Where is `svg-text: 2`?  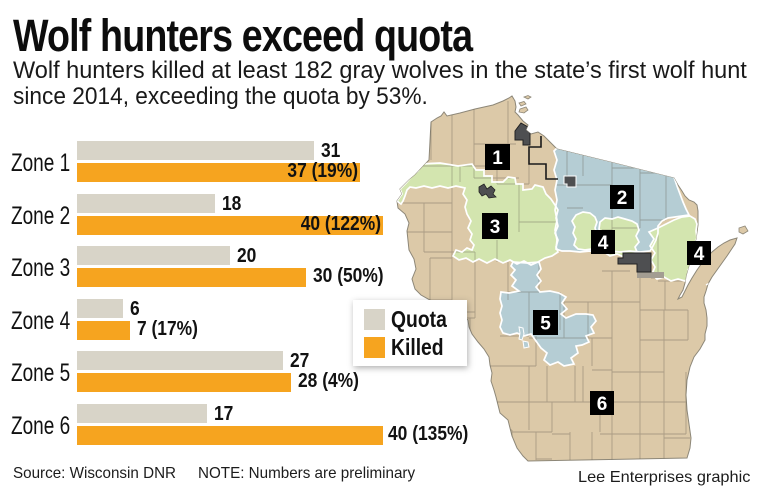
svg-text: 2 is located at coordinates (622, 198).